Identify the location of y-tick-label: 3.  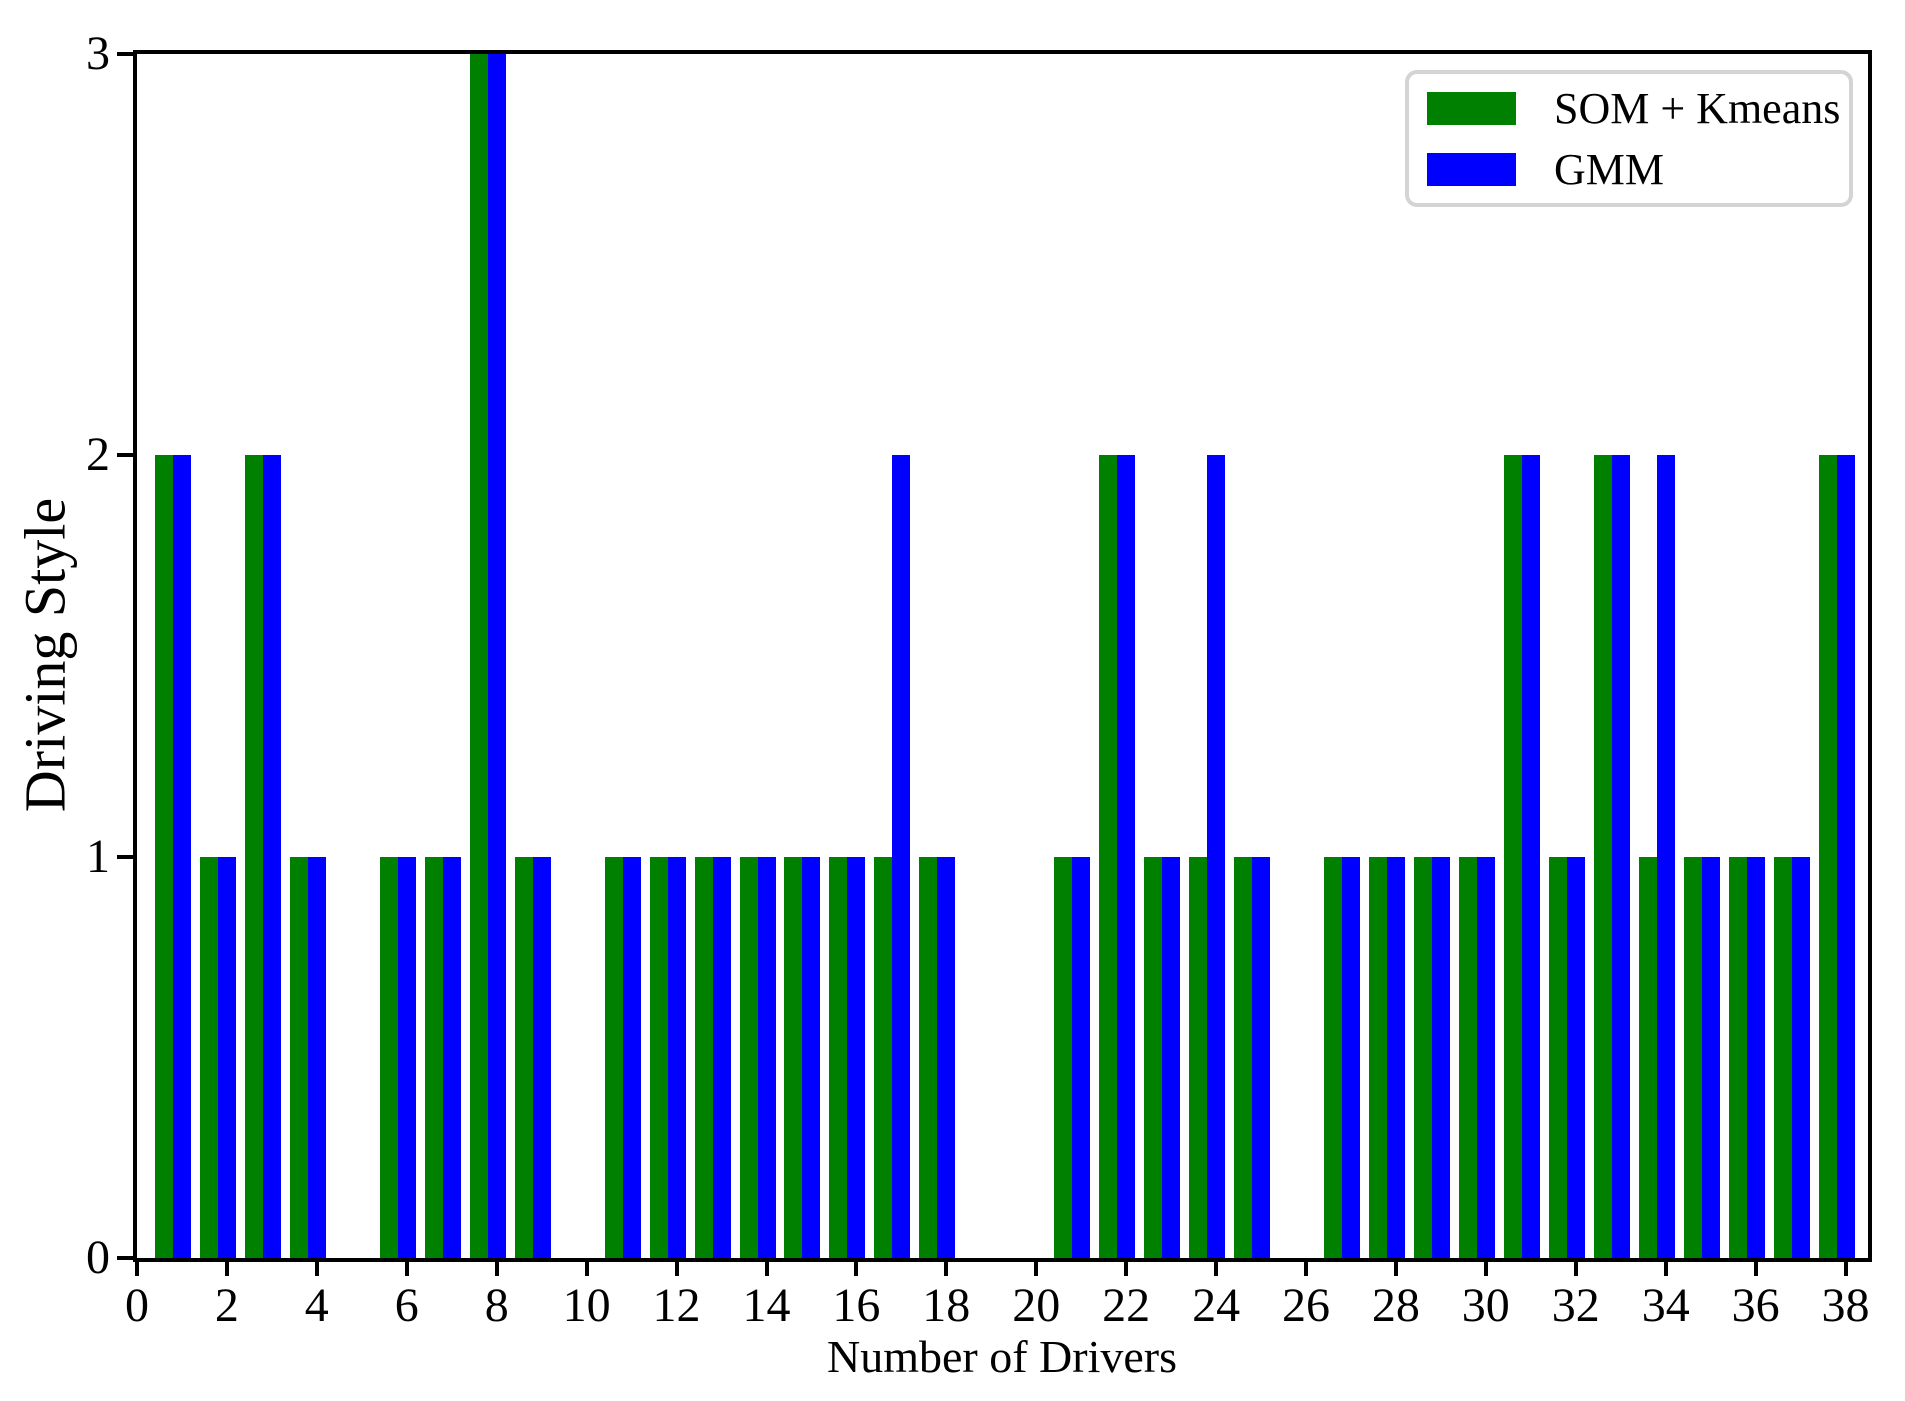
(98, 53).